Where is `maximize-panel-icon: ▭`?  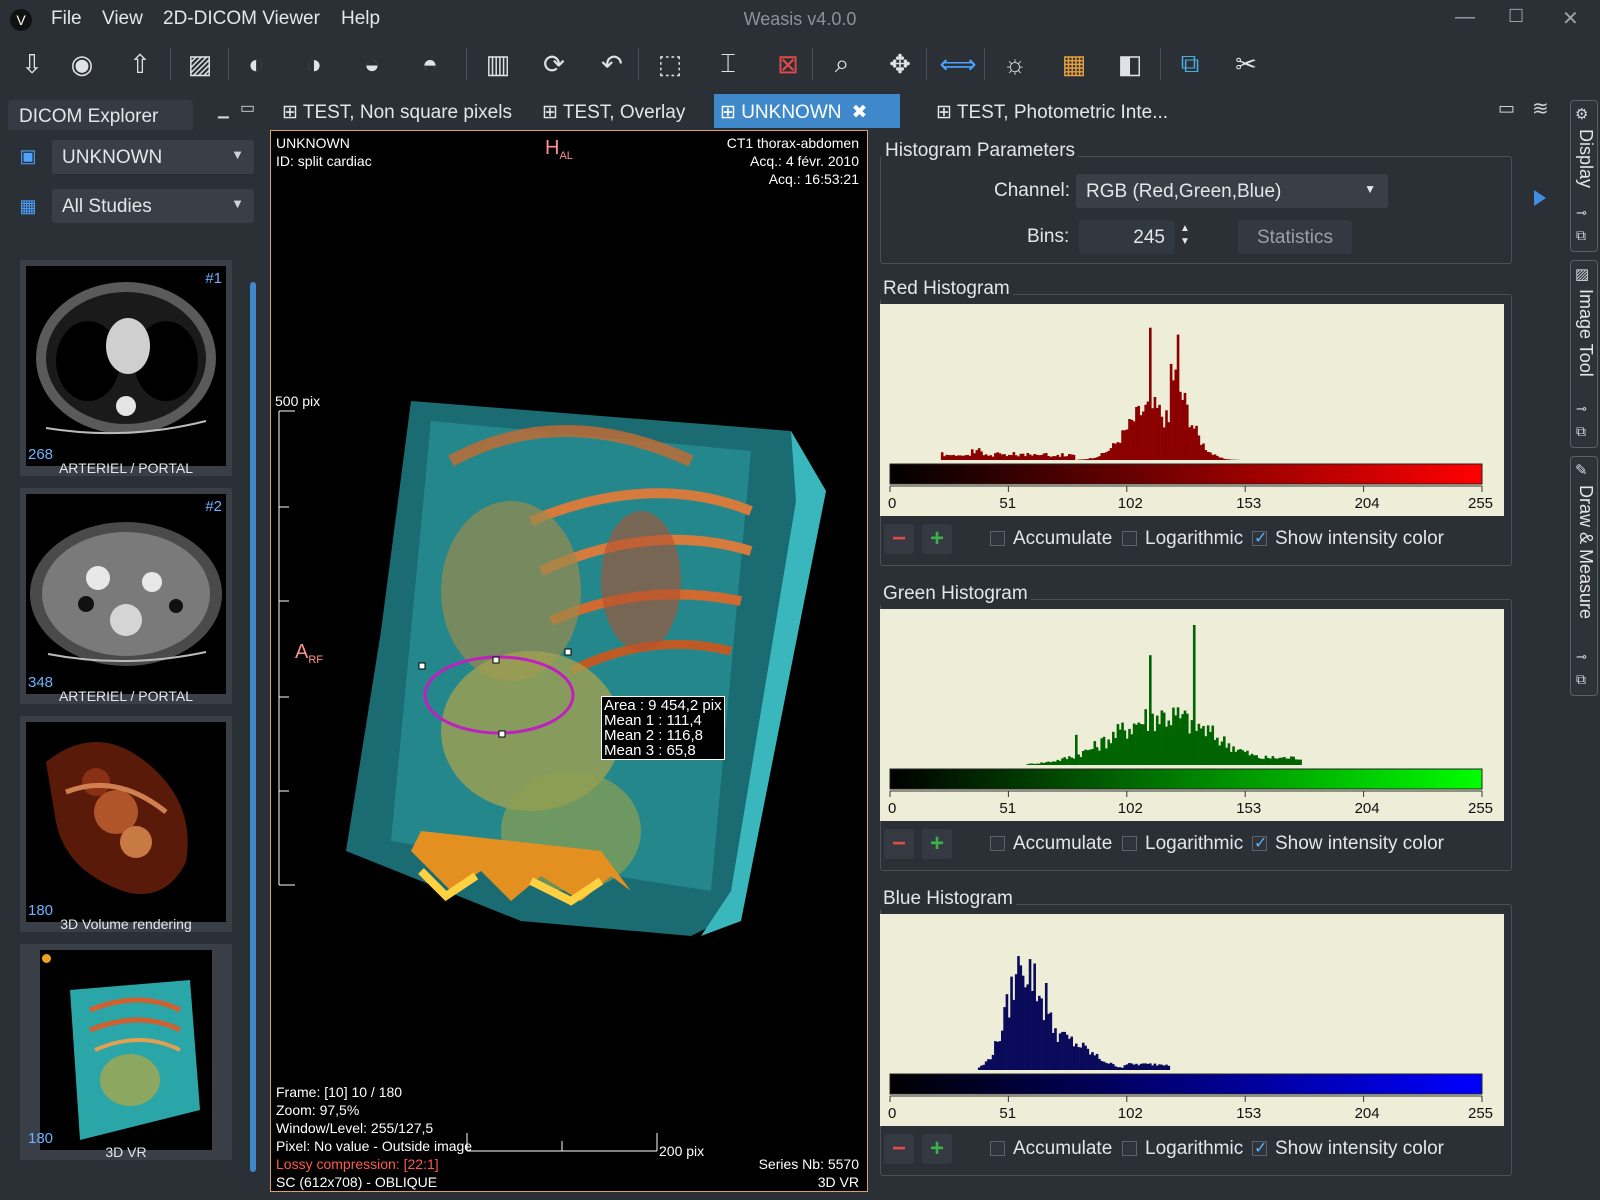 maximize-panel-icon: ▭ is located at coordinates (248, 108).